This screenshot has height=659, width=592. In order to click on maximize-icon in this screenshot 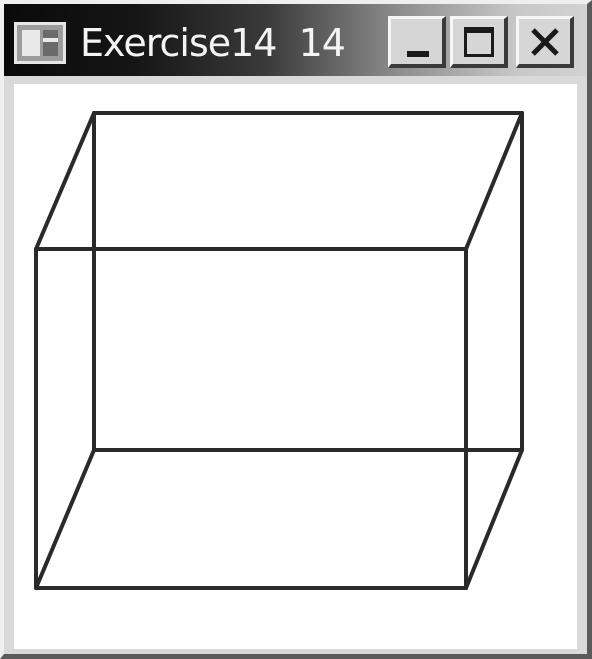, I will do `click(479, 42)`.